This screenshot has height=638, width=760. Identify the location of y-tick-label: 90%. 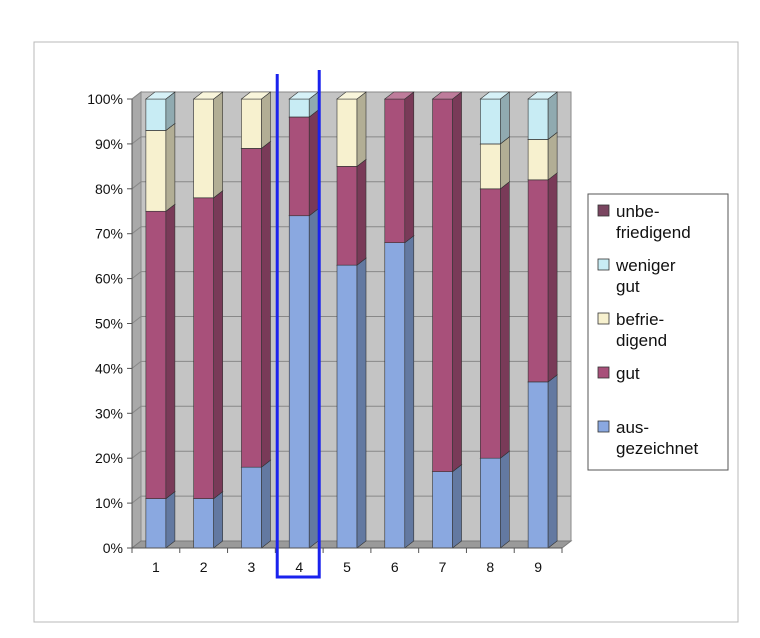
(109, 144).